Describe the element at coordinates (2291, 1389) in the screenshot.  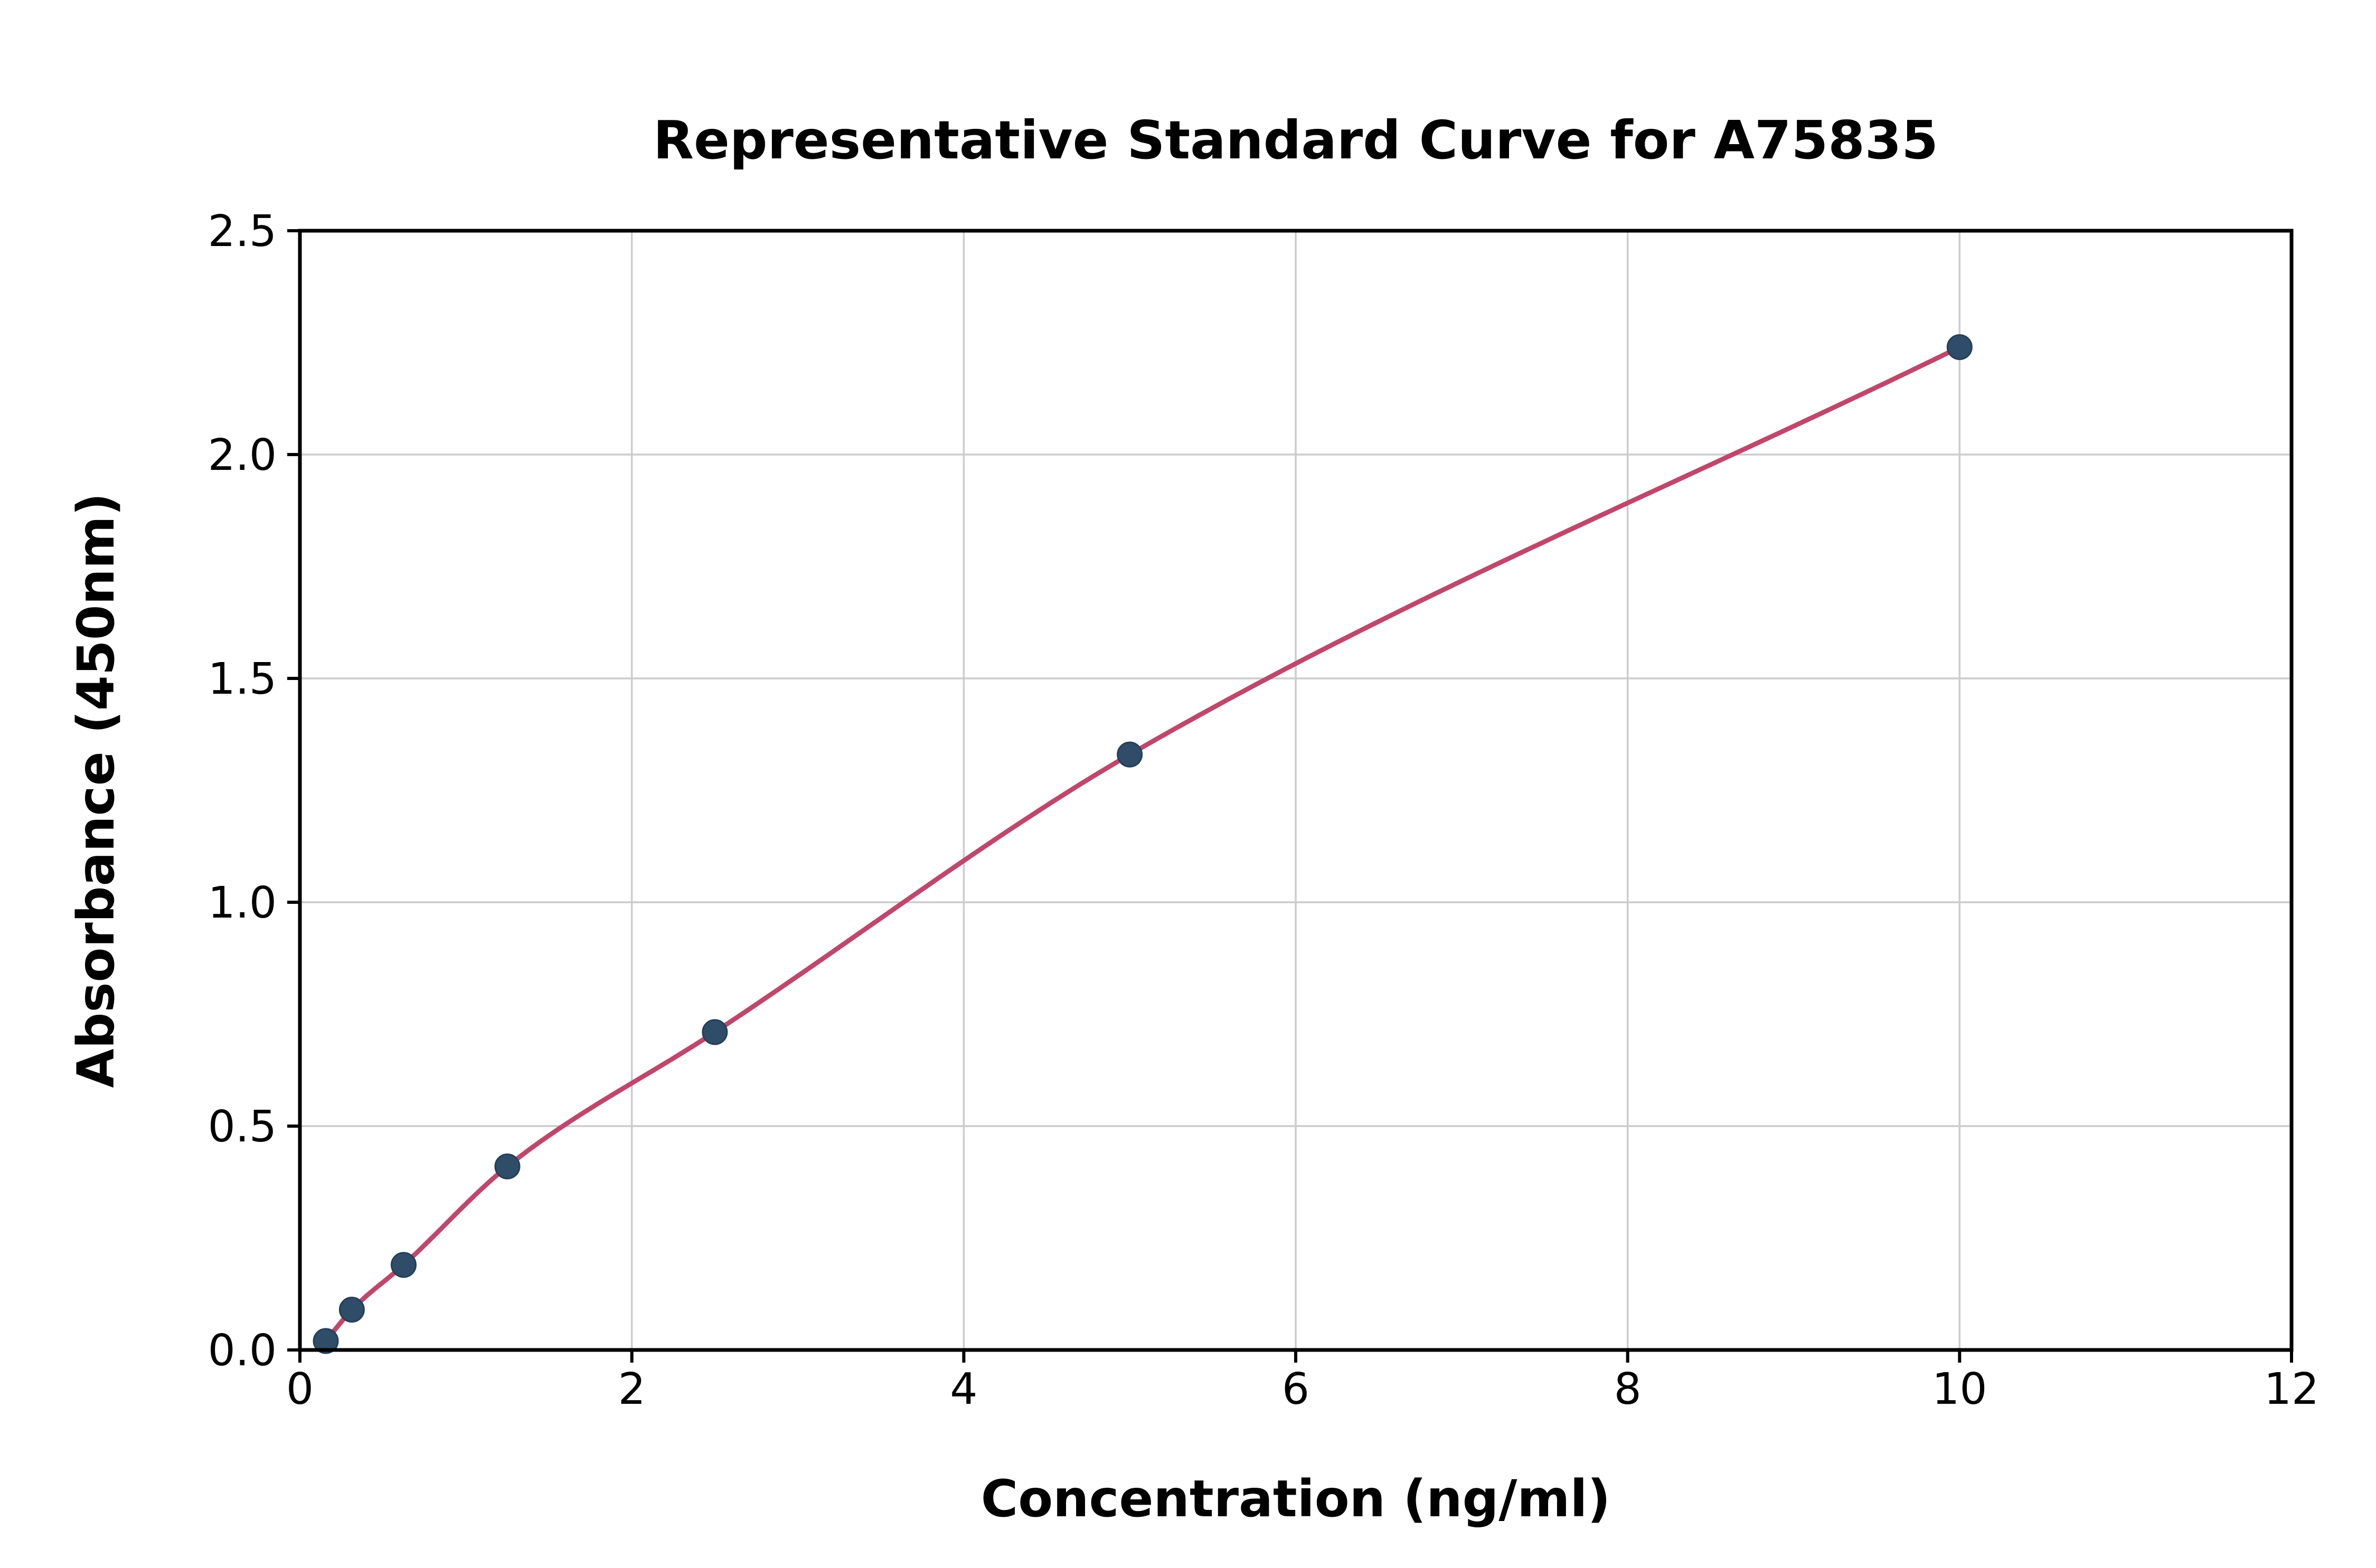
I see `x-tick-label: 12` at that location.